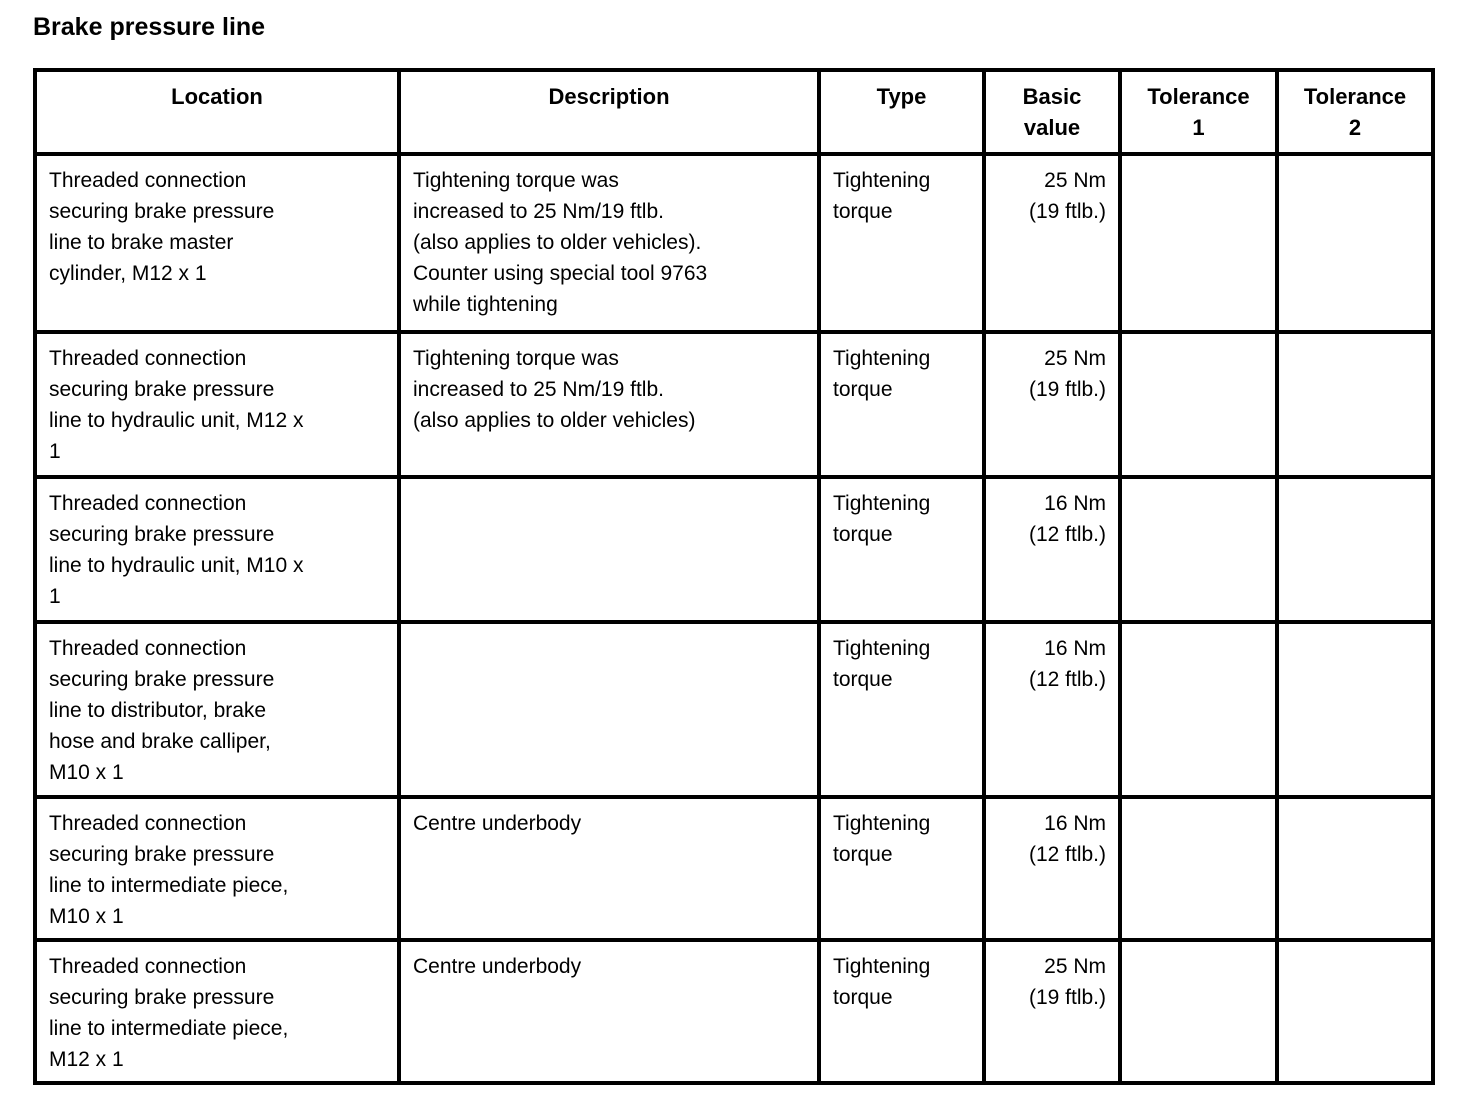 The height and width of the screenshot is (1100, 1472). Describe the element at coordinates (1355, 112) in the screenshot. I see `header-tolerance-2: Tolerance 2` at that location.